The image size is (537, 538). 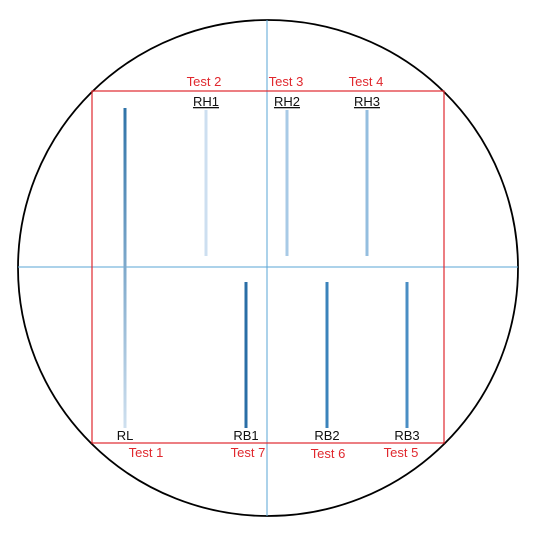 I want to click on test-label-2: Test 2, so click(x=204, y=81).